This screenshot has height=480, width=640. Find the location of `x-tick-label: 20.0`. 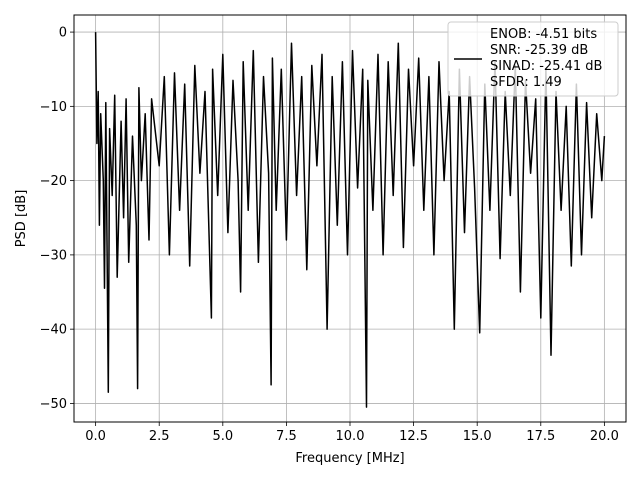

x-tick-label: 20.0 is located at coordinates (604, 436).